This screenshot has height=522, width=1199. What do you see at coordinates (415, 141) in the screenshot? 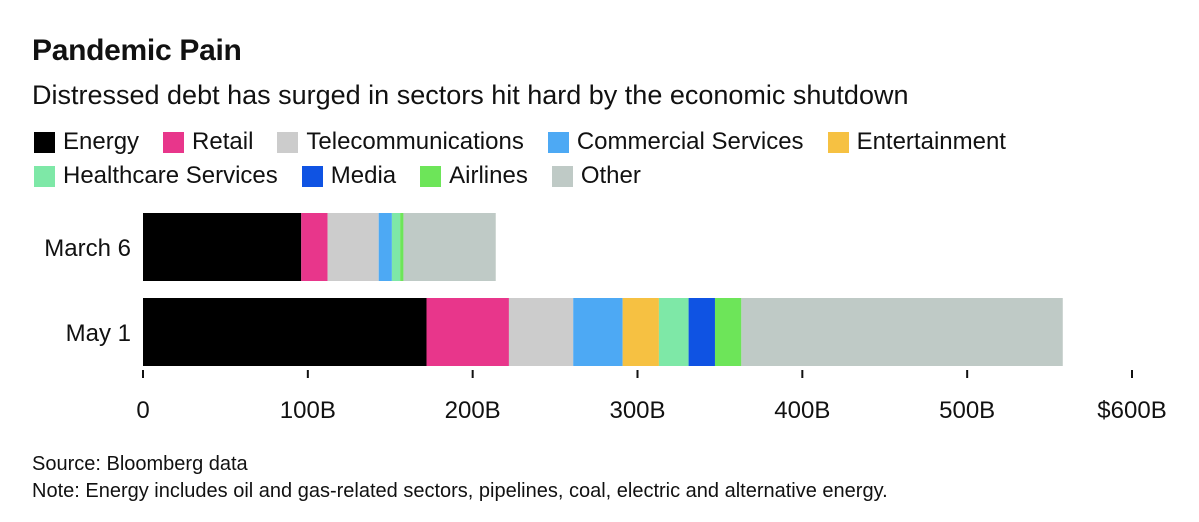
I see `legend-label: Telecommunications` at bounding box center [415, 141].